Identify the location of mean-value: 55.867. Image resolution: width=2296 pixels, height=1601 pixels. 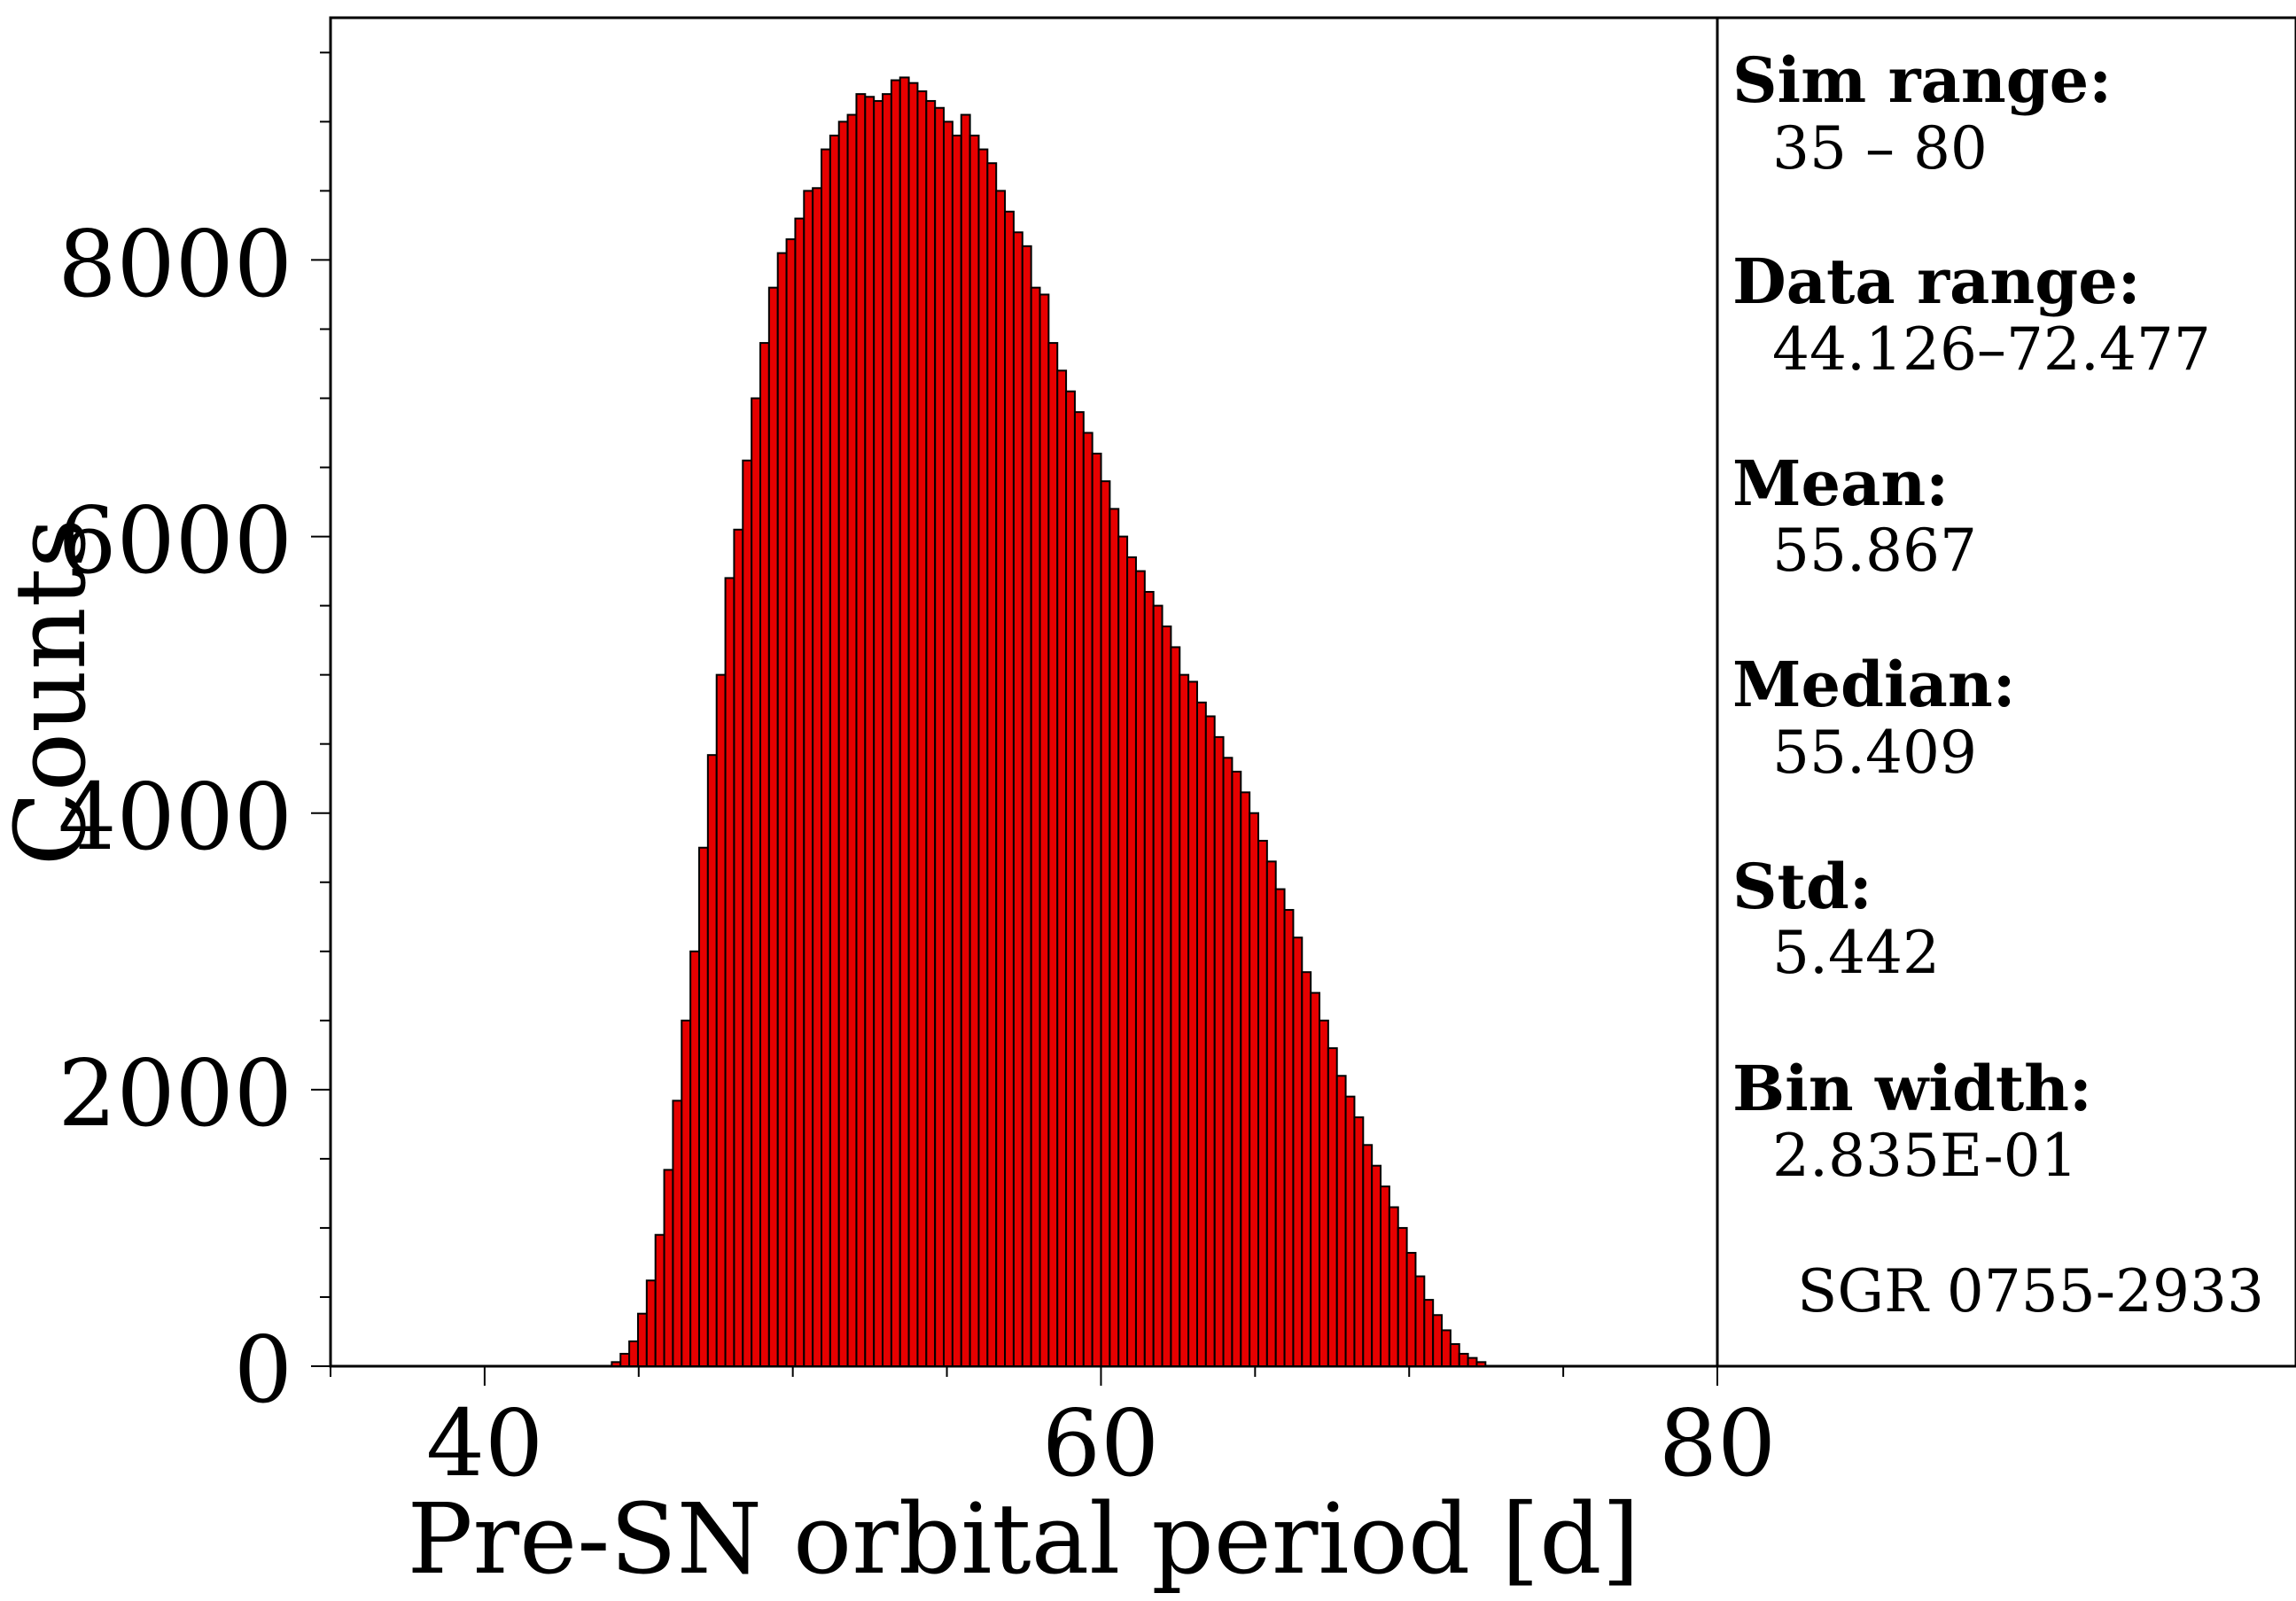
(1874, 551).